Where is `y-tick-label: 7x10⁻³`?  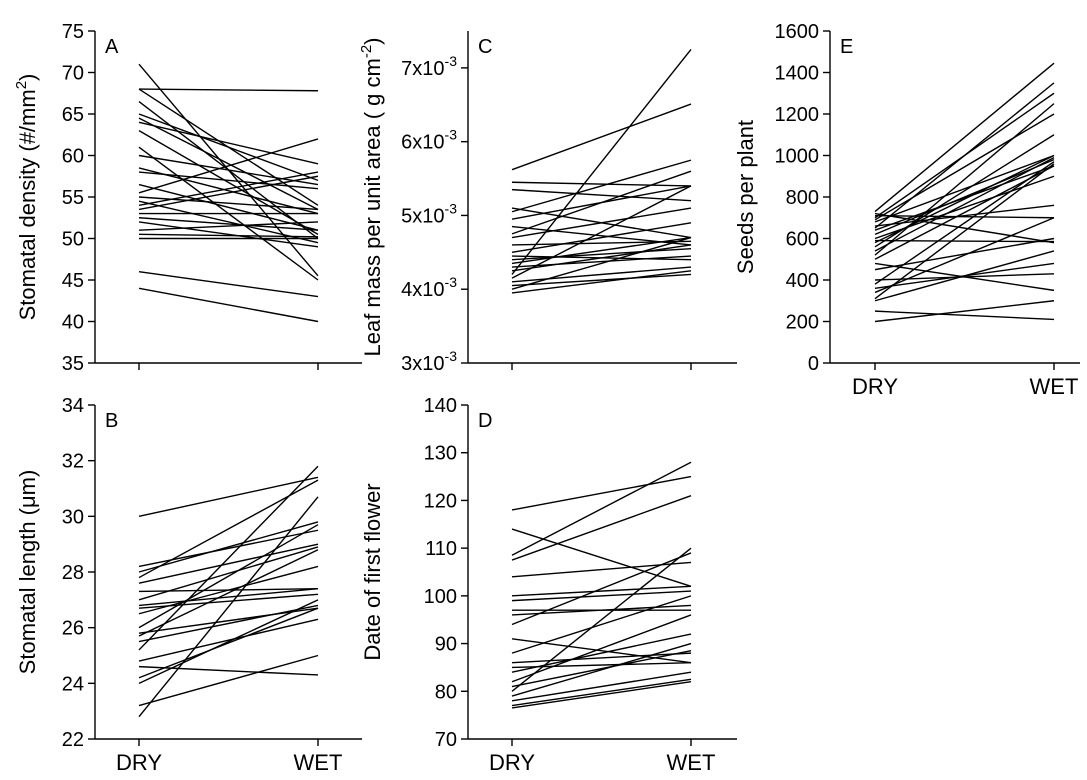 y-tick-label: 7x10⁻³ is located at coordinates (429, 66).